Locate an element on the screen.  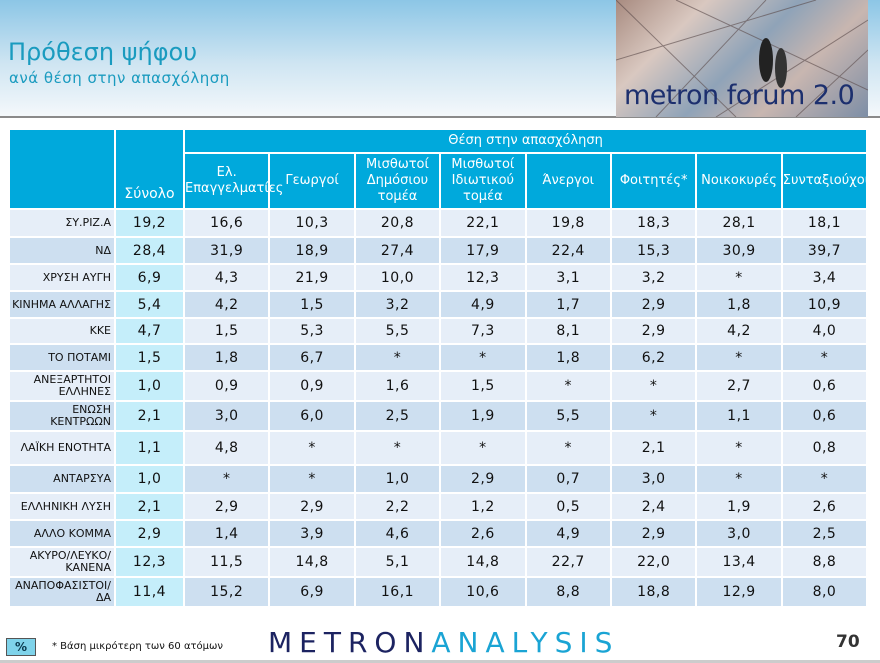
value-cell: 1,9 is located at coordinates (483, 416).